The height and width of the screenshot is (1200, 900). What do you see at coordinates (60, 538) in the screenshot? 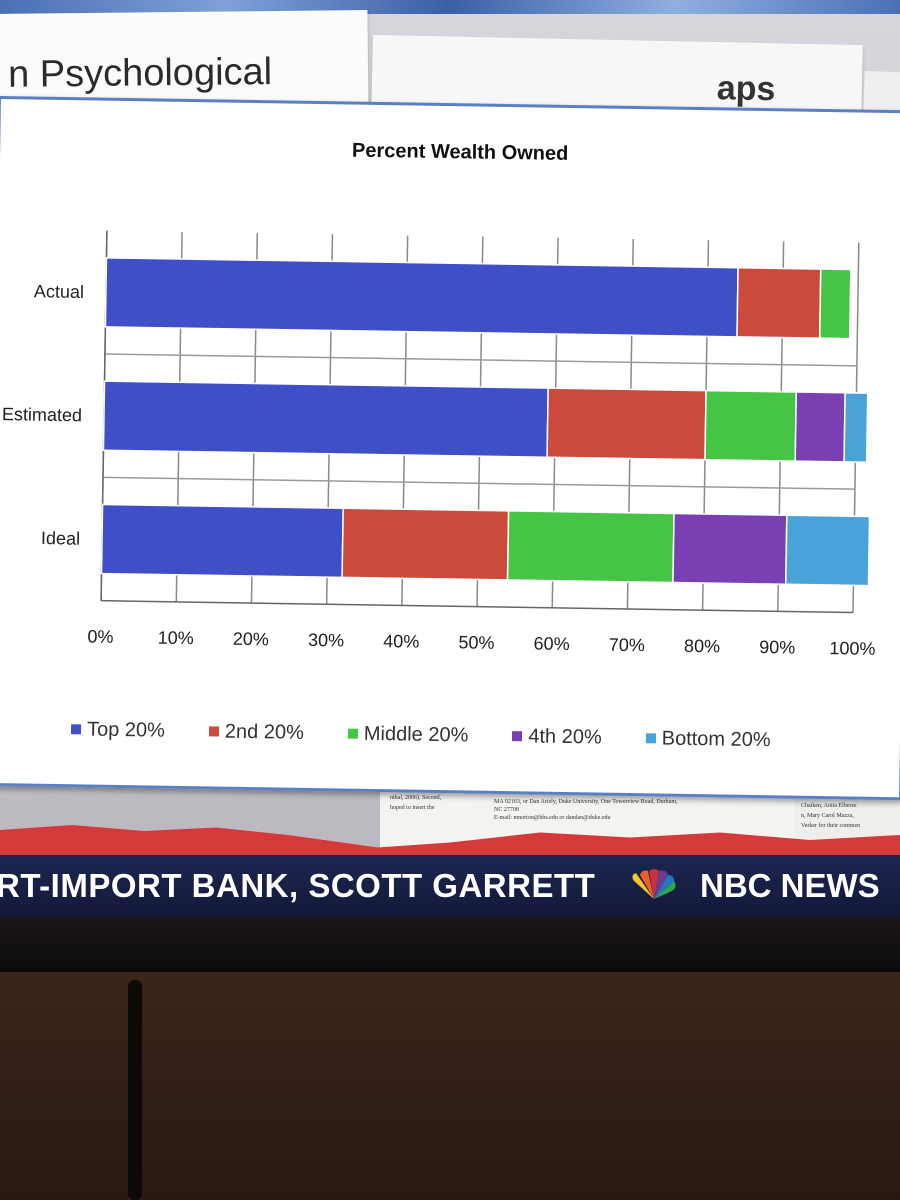
I see `category-label: Ideal` at bounding box center [60, 538].